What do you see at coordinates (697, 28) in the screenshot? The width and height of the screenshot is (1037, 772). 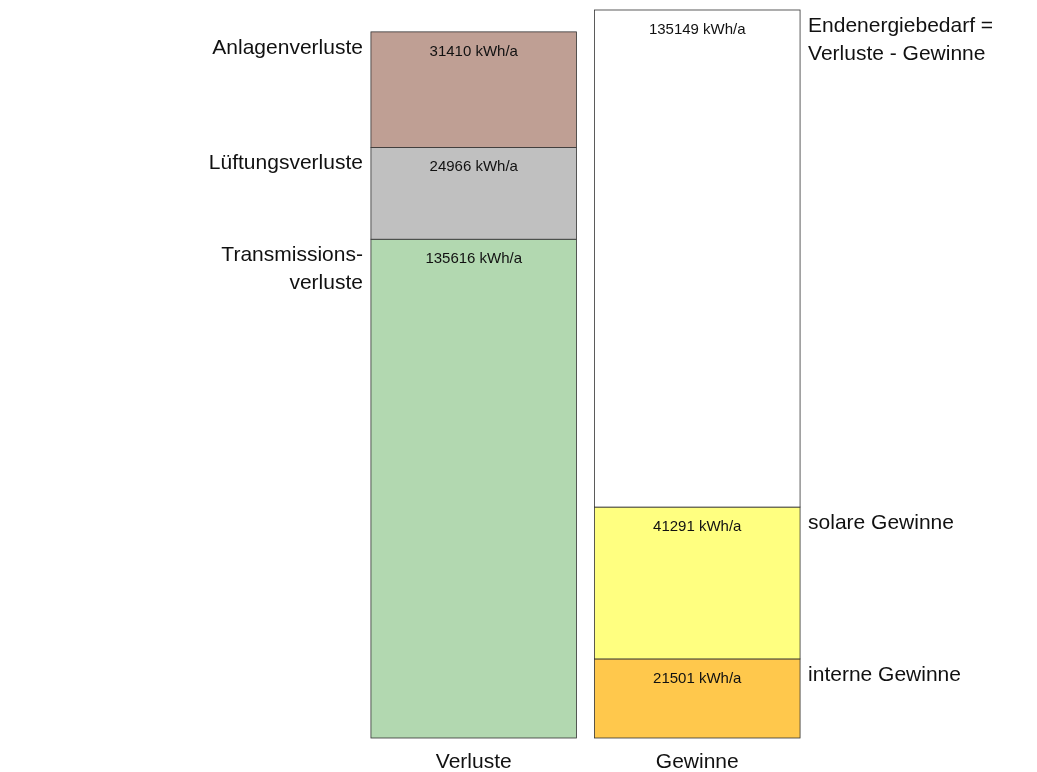 I see `data-label: 135149 kWh/a` at bounding box center [697, 28].